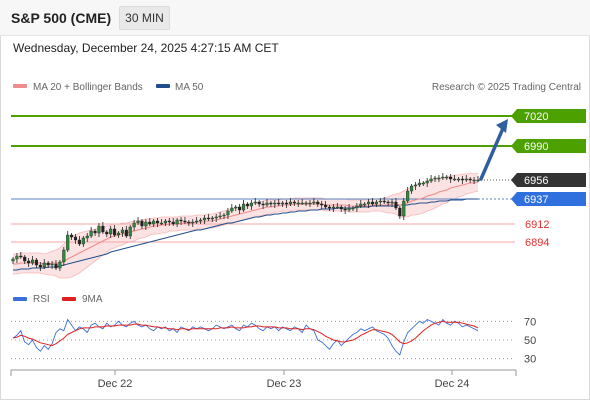 Image resolution: width=590 pixels, height=400 pixels. I want to click on level-tags: 7020 6990 6956 6937 6912 6894, so click(548, 179).